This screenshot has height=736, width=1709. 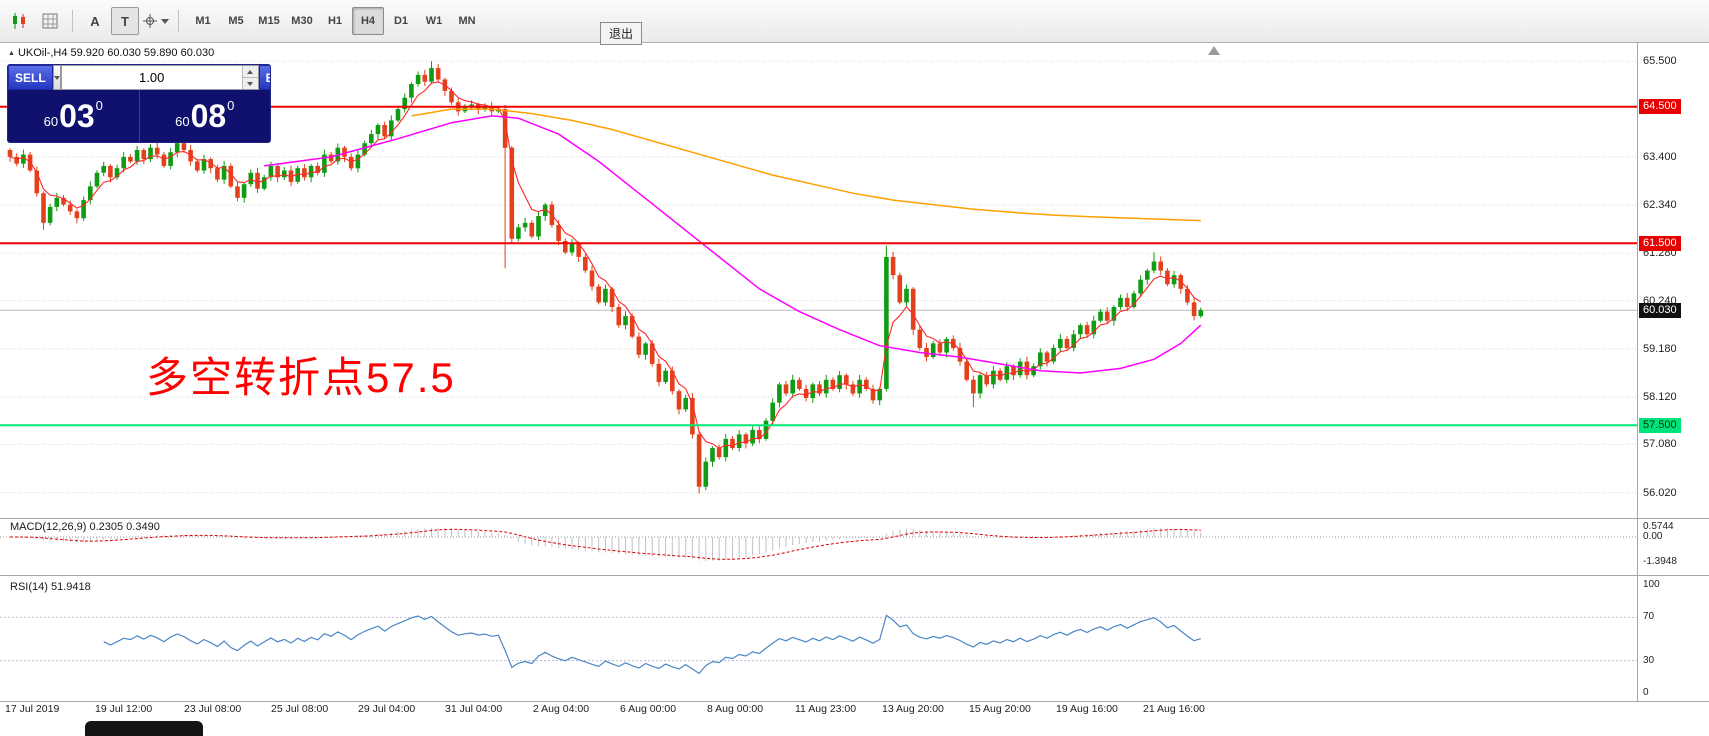 I want to click on exit-button: 退出, so click(x=621, y=33).